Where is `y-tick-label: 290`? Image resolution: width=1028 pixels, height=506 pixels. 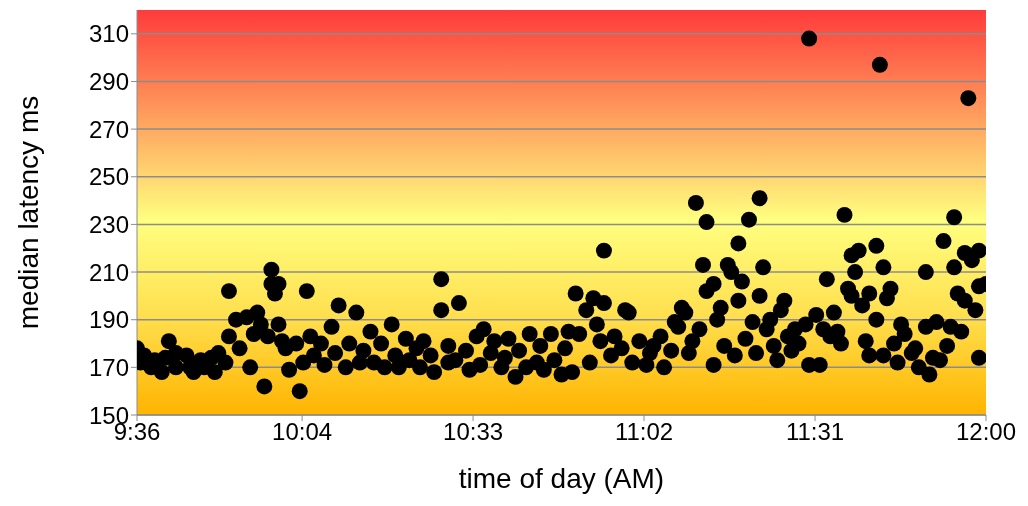
y-tick-label: 290 is located at coordinates (108, 81).